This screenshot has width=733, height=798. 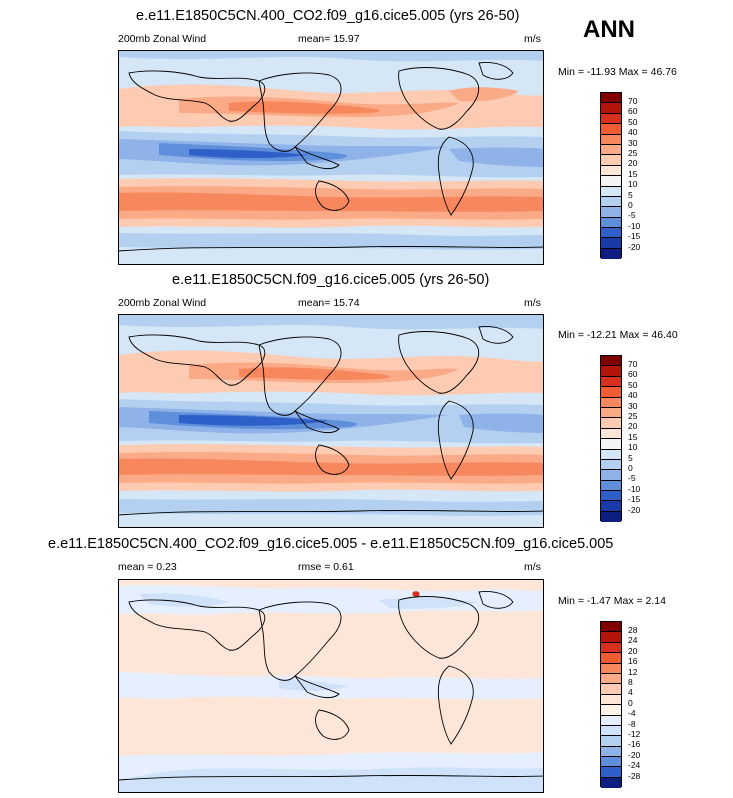 I want to click on panel1-variable-label: 200mb Zonal Wind, so click(x=162, y=39).